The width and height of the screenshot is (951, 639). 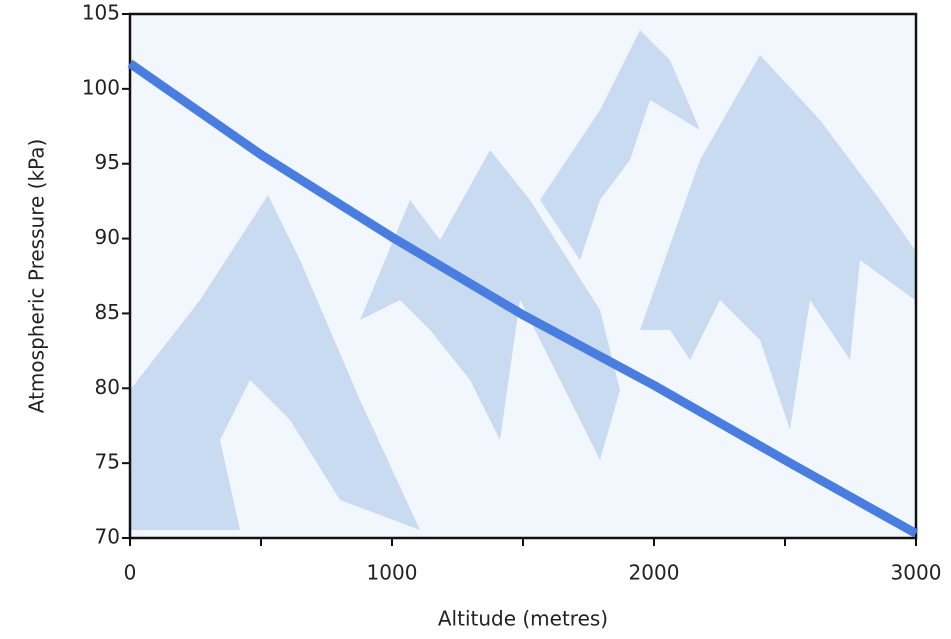 What do you see at coordinates (107, 162) in the screenshot?
I see `y-tick-label: 95` at bounding box center [107, 162].